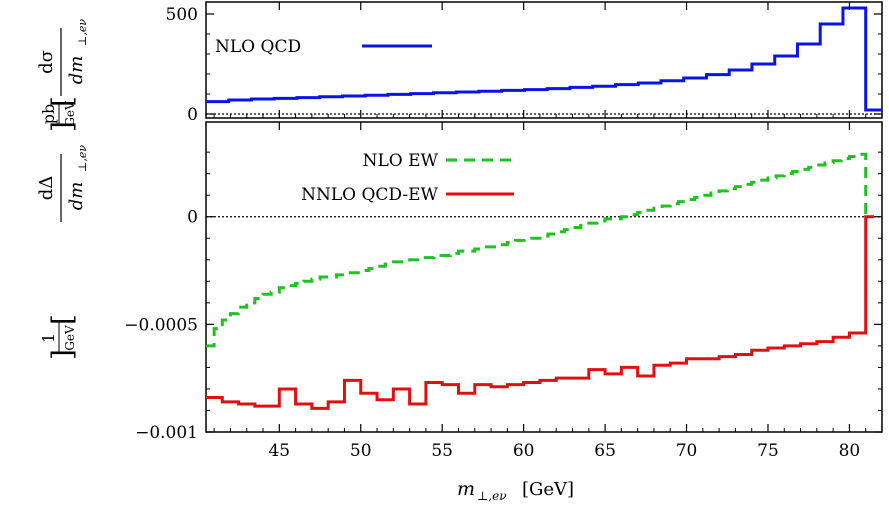 The width and height of the screenshot is (889, 511). Describe the element at coordinates (62, 319) in the screenshot. I see `bottom-ylabel-bracket-left: [` at that location.